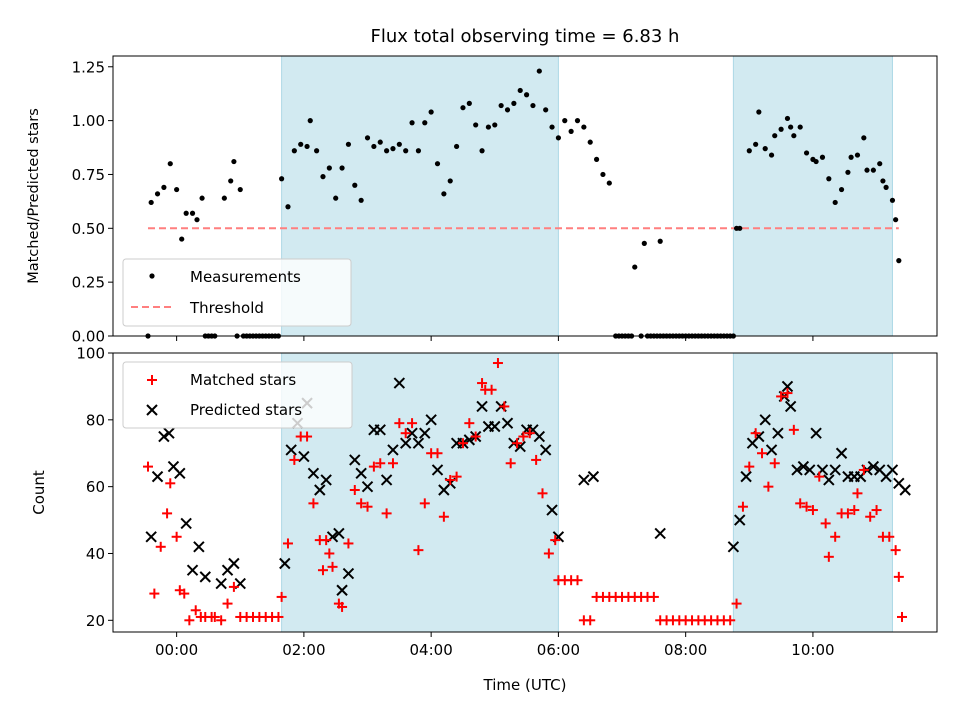  I want to click on legend-predicted-marker, so click(152, 410).